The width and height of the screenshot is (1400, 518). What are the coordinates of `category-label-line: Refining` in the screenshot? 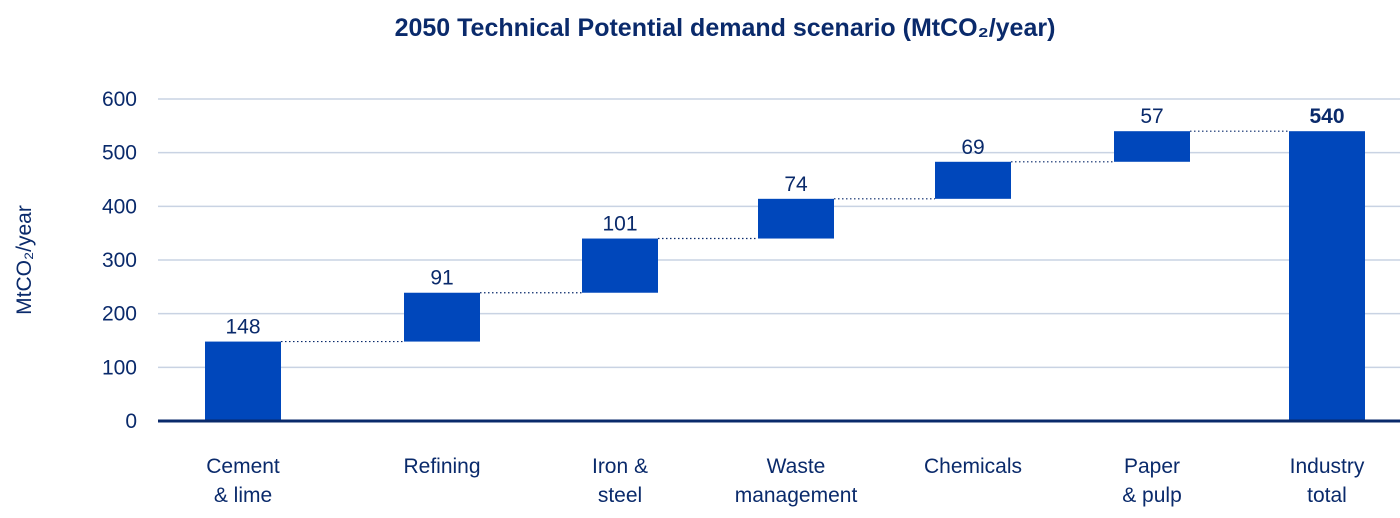 It's located at (441, 466).